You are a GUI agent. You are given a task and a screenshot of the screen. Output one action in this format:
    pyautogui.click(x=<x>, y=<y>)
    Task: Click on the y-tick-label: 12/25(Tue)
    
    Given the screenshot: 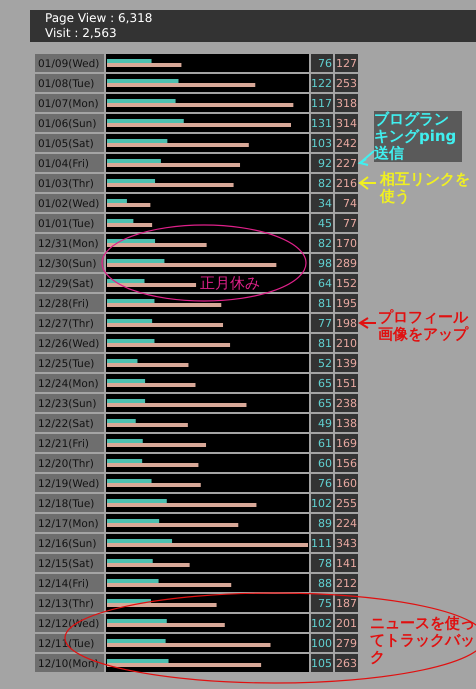 What is the action you would take?
    pyautogui.click(x=66, y=364)
    